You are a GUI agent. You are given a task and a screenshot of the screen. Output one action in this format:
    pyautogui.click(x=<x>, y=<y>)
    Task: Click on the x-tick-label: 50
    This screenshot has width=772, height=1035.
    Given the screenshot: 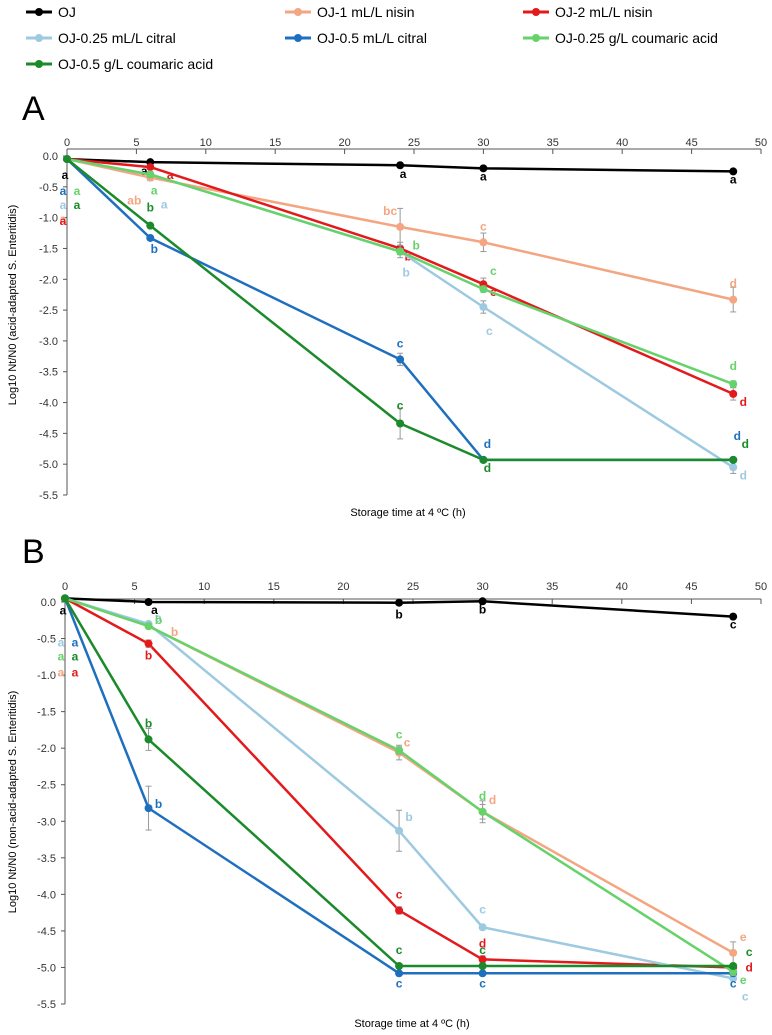 What is the action you would take?
    pyautogui.click(x=761, y=587)
    